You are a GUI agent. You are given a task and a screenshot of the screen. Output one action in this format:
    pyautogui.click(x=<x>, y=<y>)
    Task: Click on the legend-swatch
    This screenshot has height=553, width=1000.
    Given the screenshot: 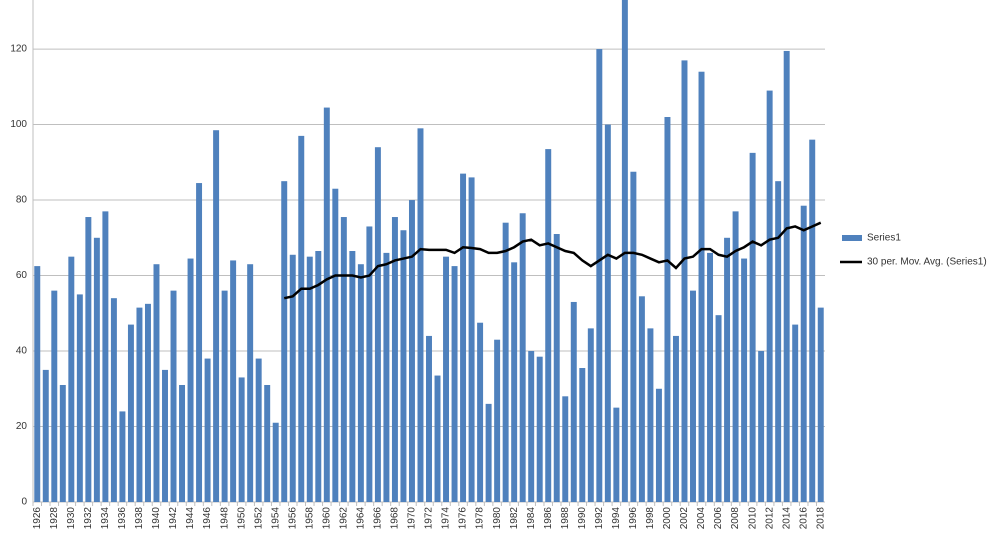 What is the action you would take?
    pyautogui.click(x=852, y=238)
    